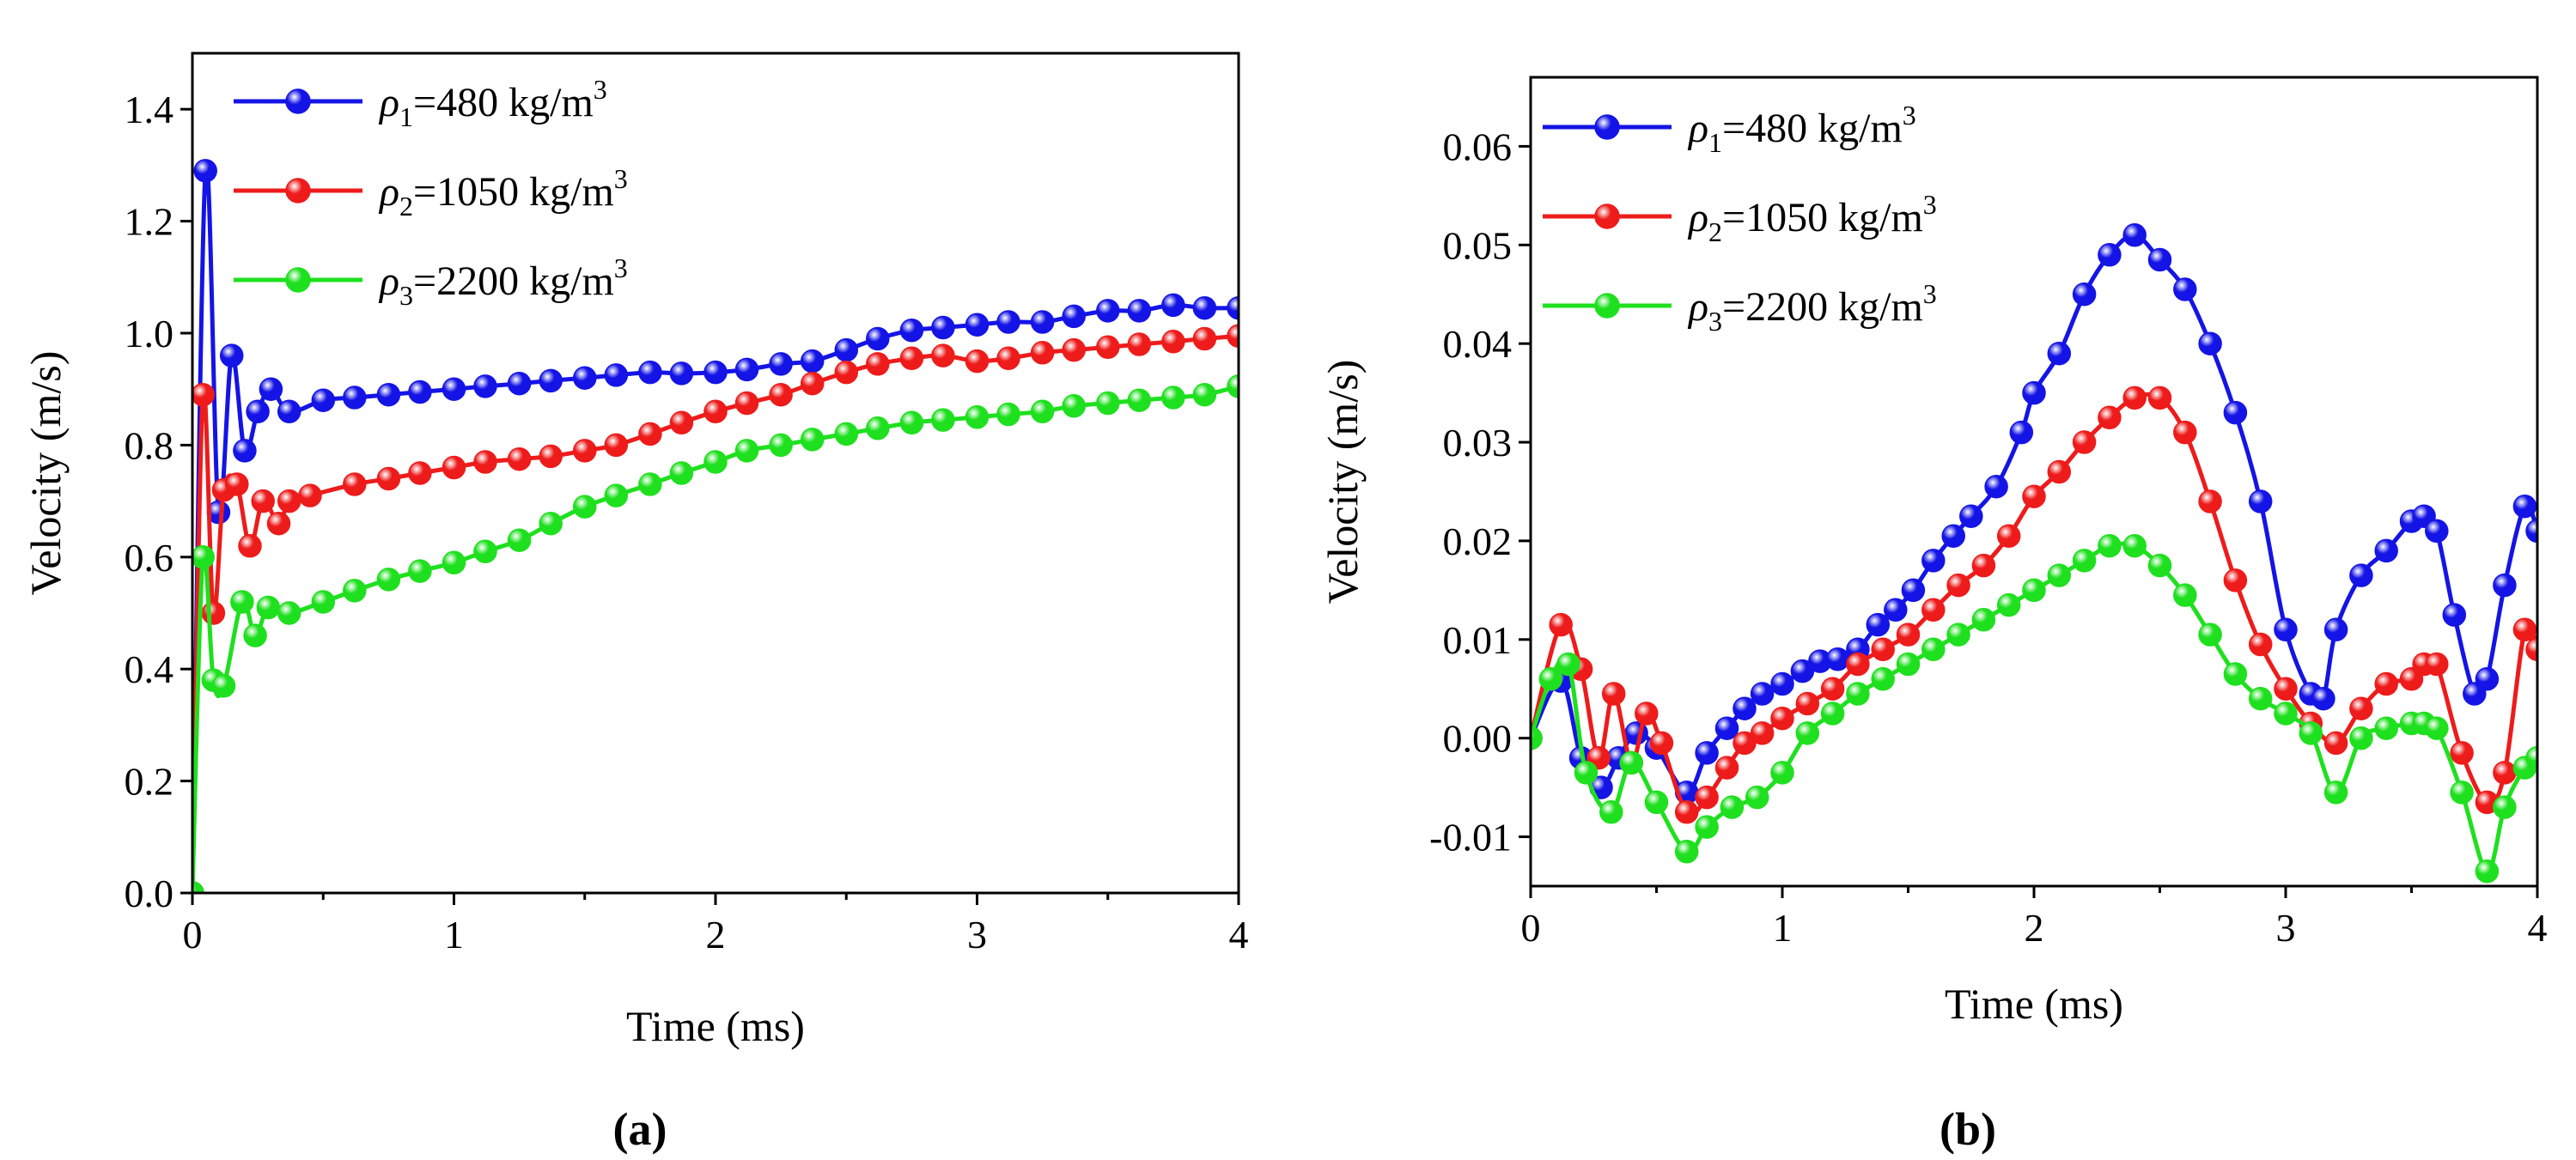  I want to click on y-axis-title: Velocity (m/s), so click(45, 473).